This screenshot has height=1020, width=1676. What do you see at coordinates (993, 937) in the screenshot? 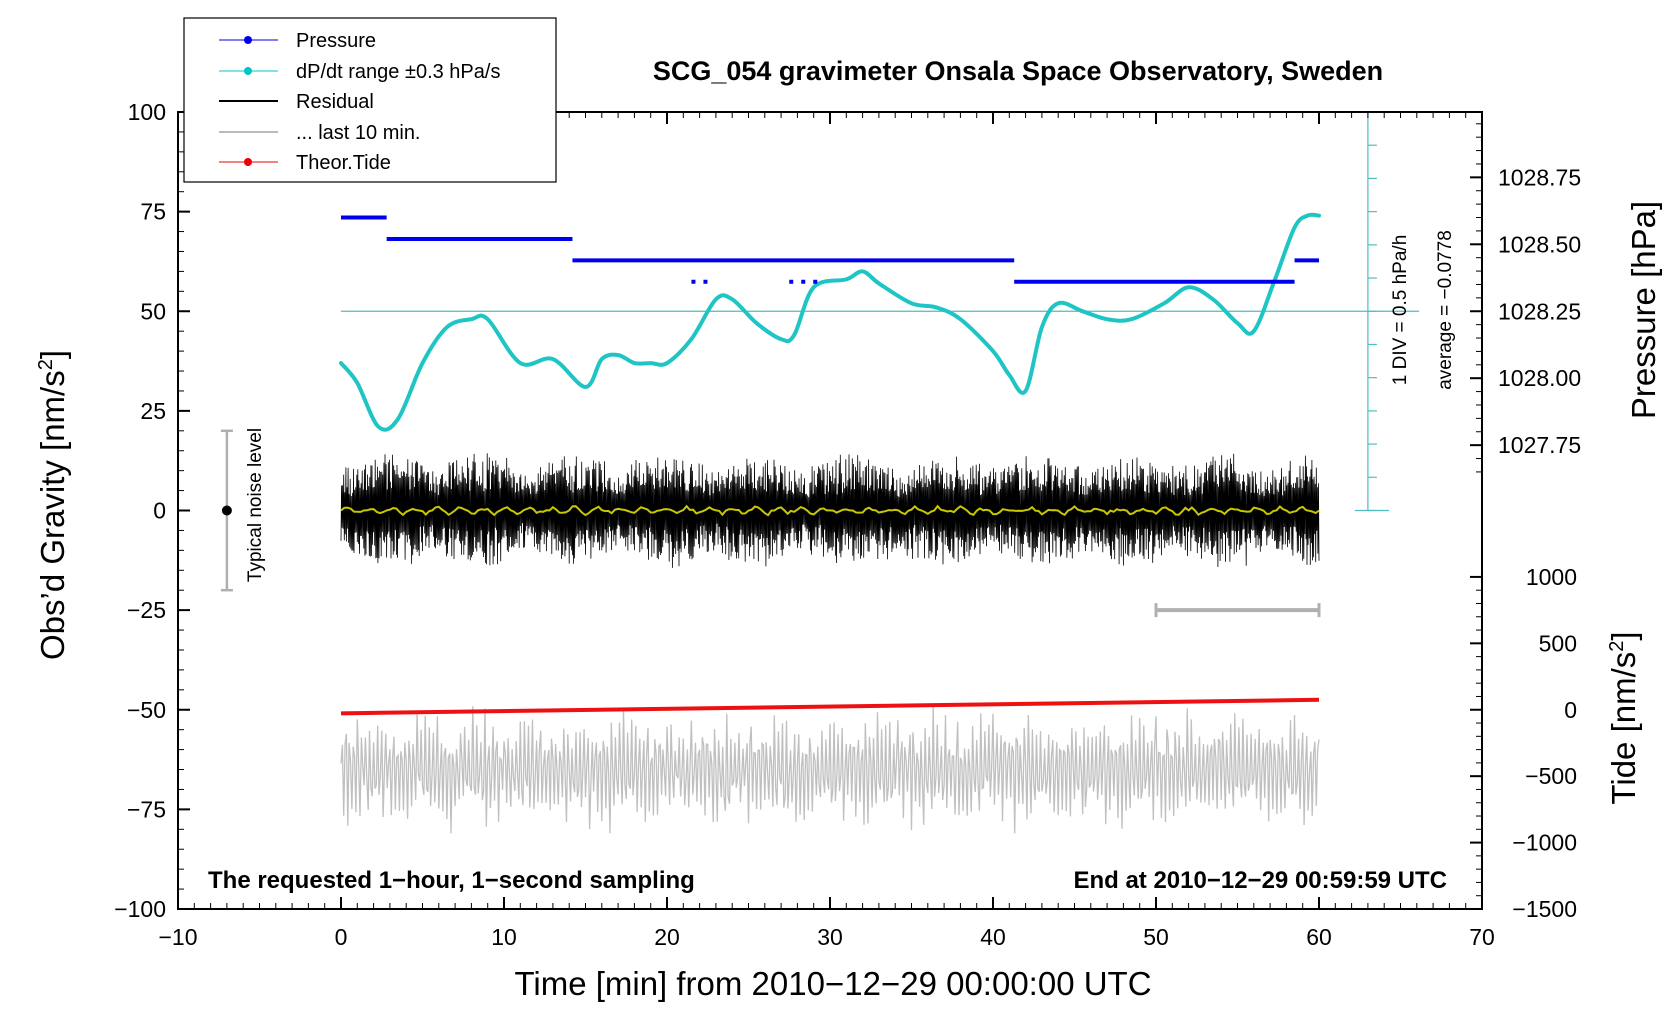
I see `x-tick-label: 40` at bounding box center [993, 937].